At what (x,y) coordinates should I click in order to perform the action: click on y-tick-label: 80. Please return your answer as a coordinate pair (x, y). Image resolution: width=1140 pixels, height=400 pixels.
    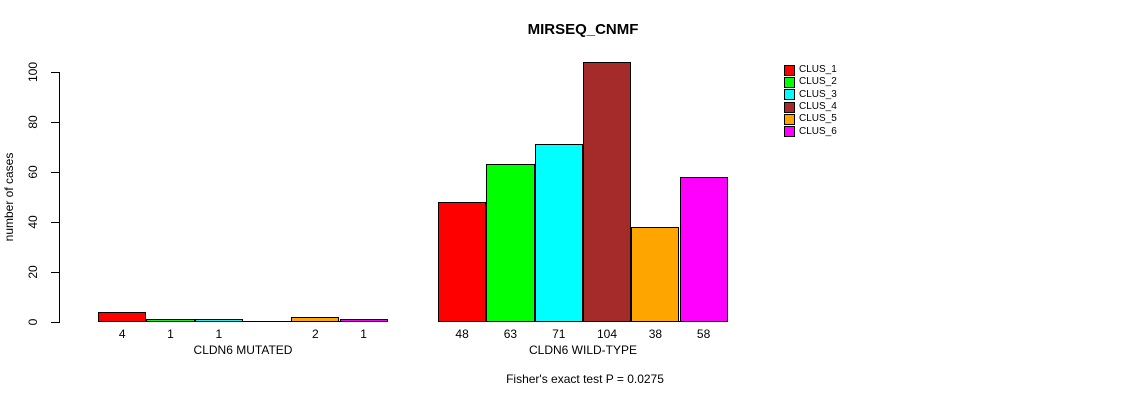
    Looking at the image, I should click on (33, 122).